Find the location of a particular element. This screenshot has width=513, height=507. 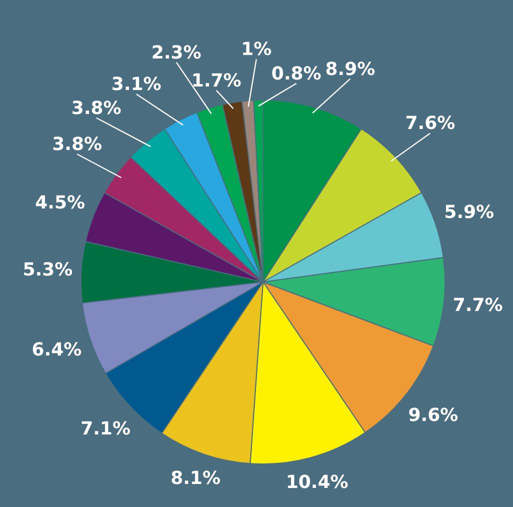

data-label: 5.3% is located at coordinates (47, 269).